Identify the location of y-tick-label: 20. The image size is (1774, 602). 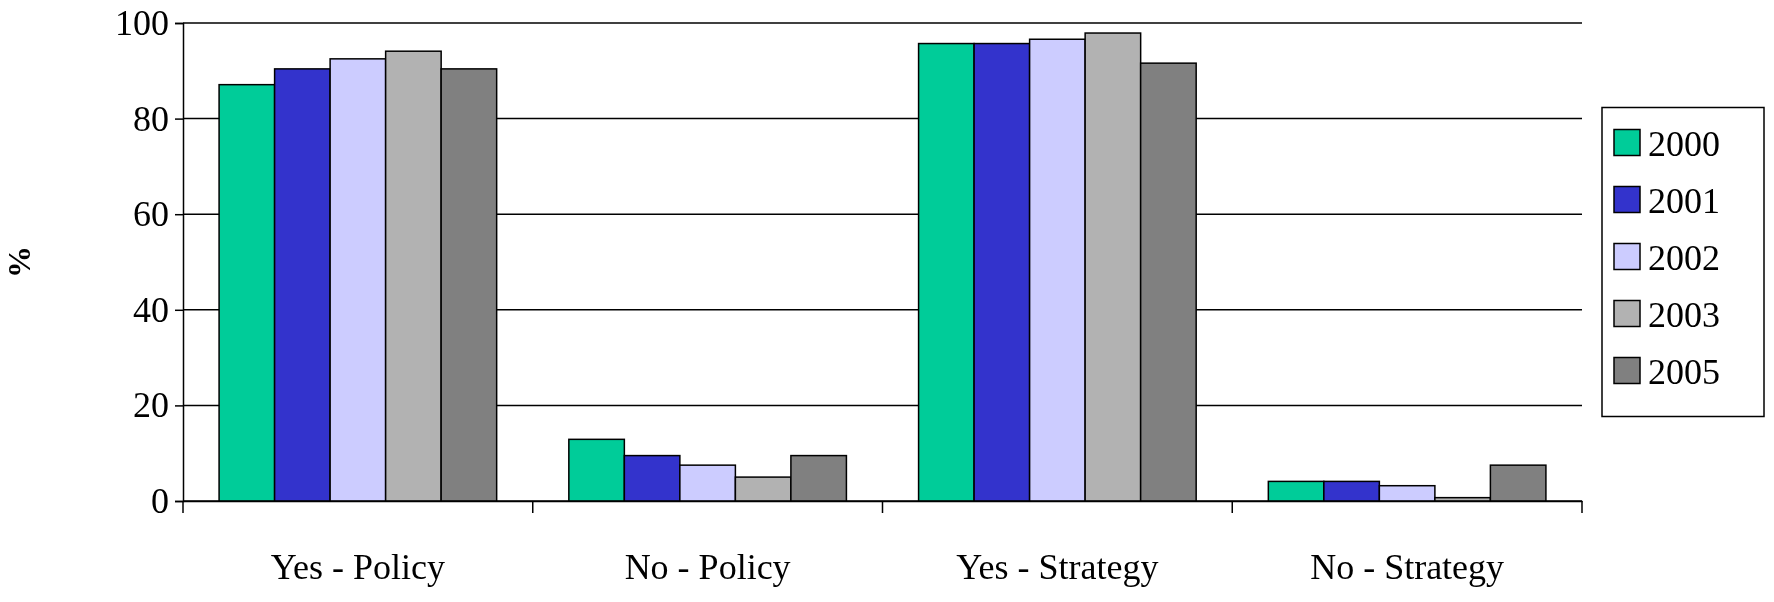
(151, 405).